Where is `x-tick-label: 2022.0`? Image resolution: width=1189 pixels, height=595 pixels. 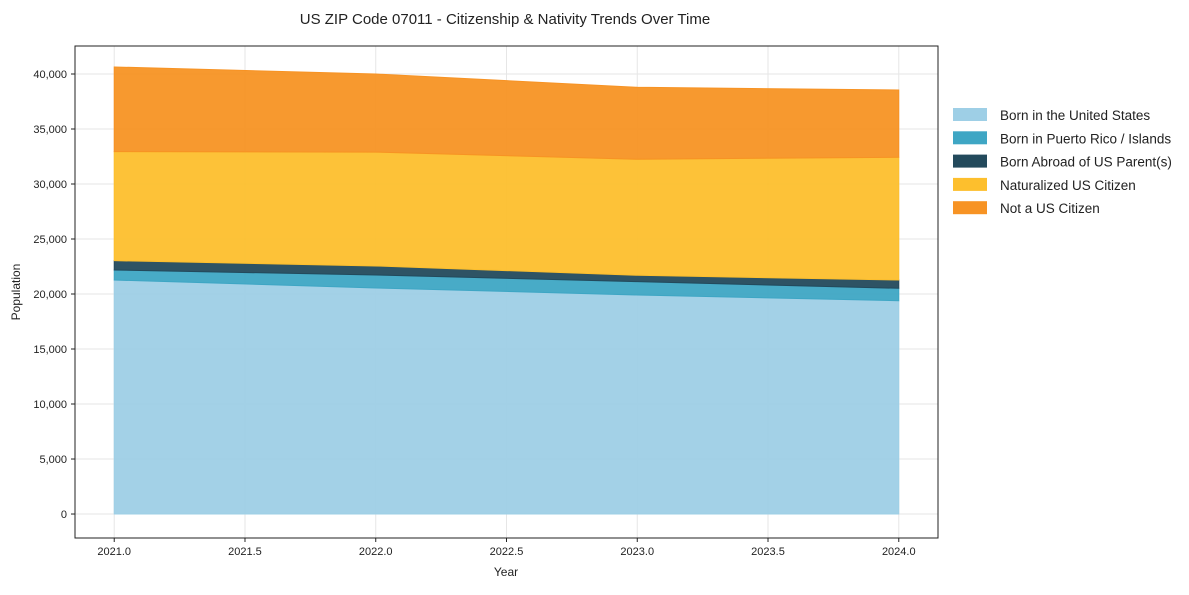 x-tick-label: 2022.0 is located at coordinates (376, 552).